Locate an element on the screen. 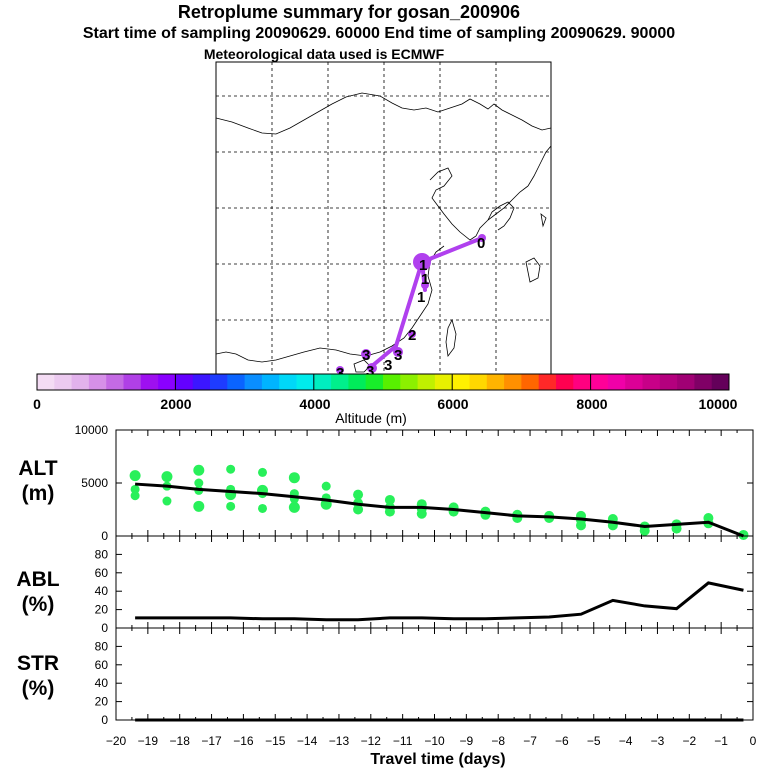 The width and height of the screenshot is (768, 768). x-tick-label: −15 is located at coordinates (275, 741).